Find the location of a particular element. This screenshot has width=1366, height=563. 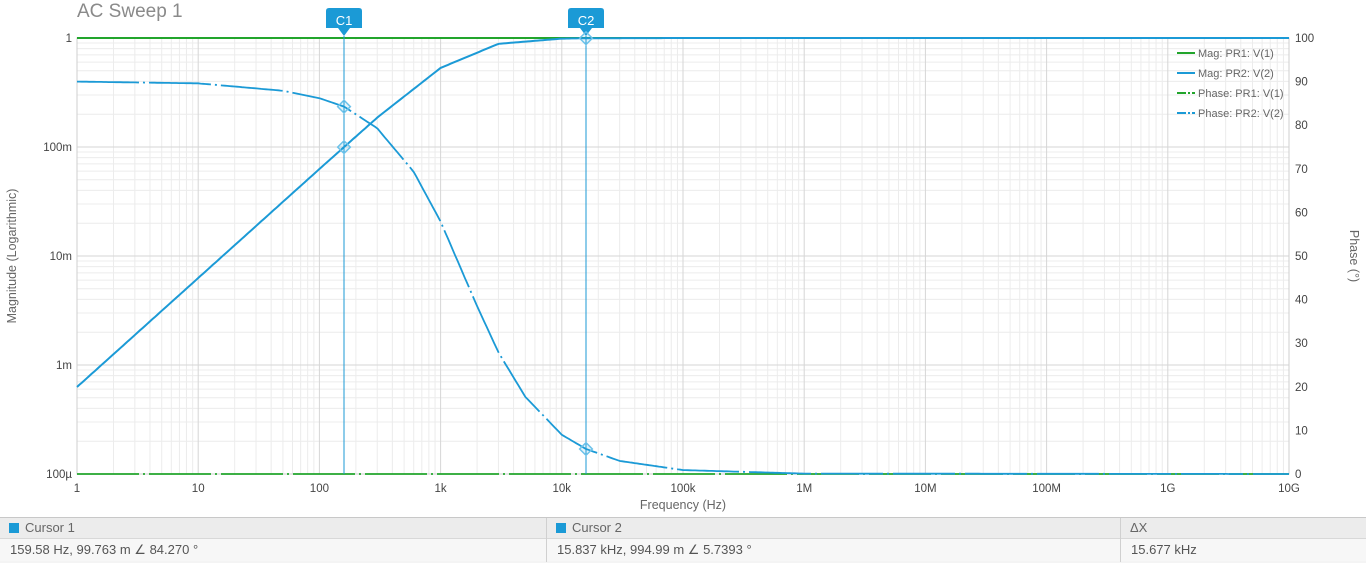

x-tick-label: 100M is located at coordinates (1046, 489).